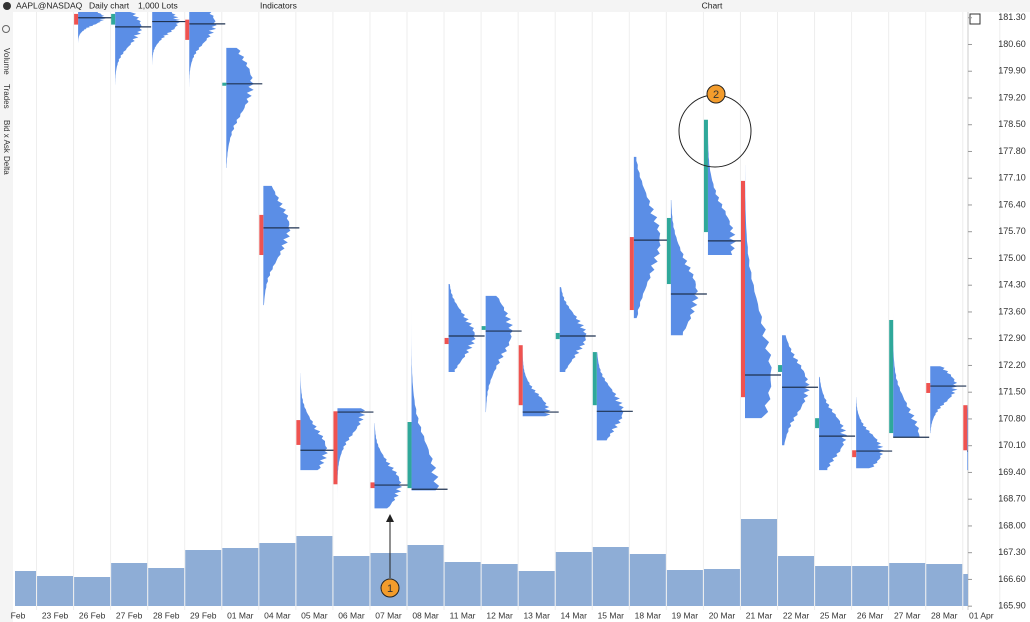 The image size is (1030, 622). I want to click on marker-label: 1, so click(390, 589).